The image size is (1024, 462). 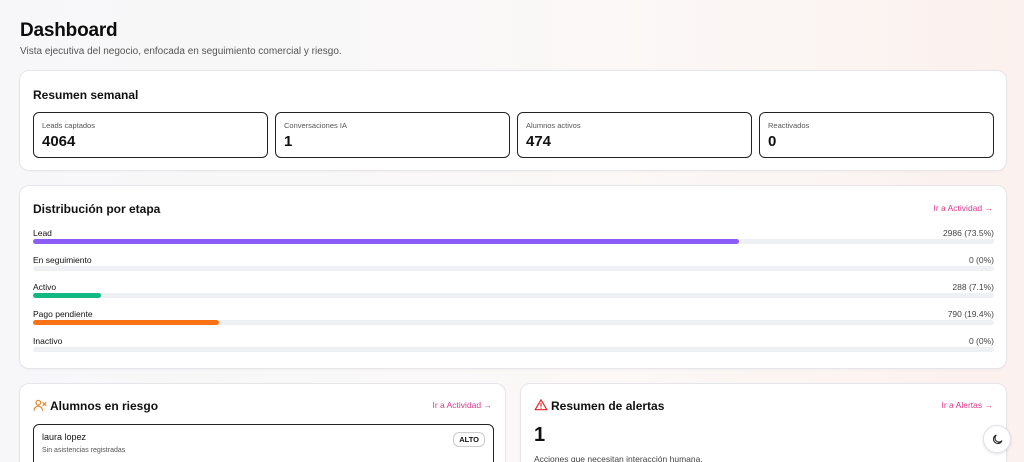 I want to click on metric-label: Reactivados, so click(x=789, y=125).